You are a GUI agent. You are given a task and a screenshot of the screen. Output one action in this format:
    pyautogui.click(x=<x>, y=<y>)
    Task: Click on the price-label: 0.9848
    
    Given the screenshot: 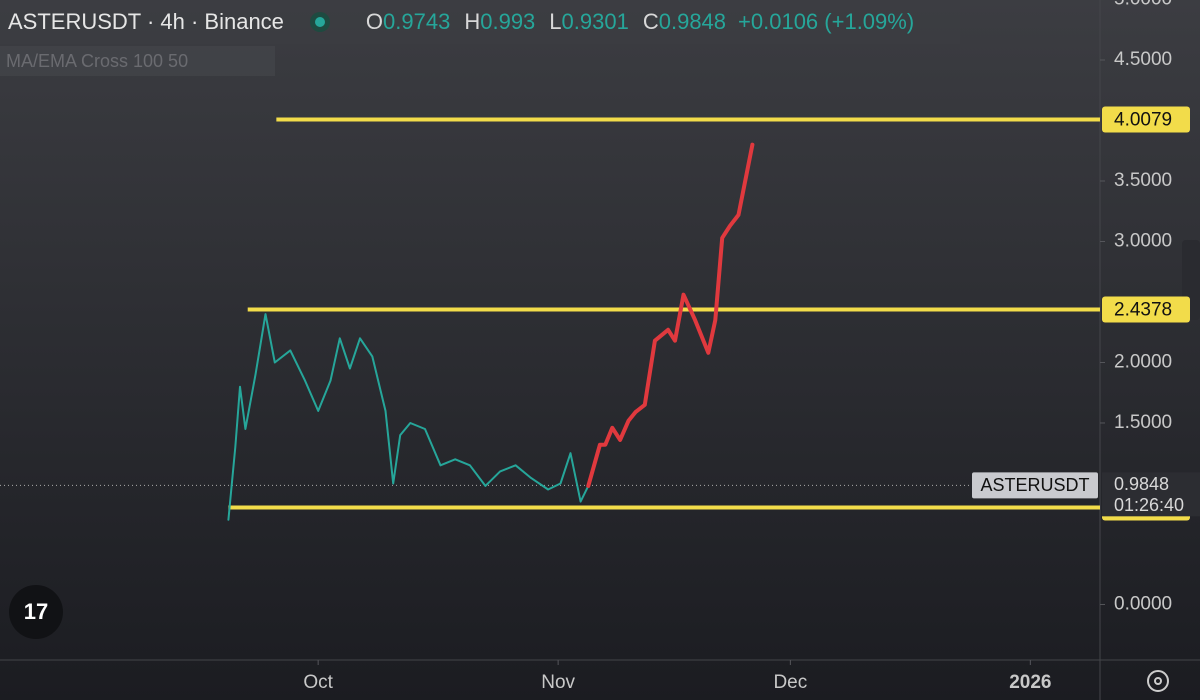 What is the action you would take?
    pyautogui.click(x=1141, y=484)
    